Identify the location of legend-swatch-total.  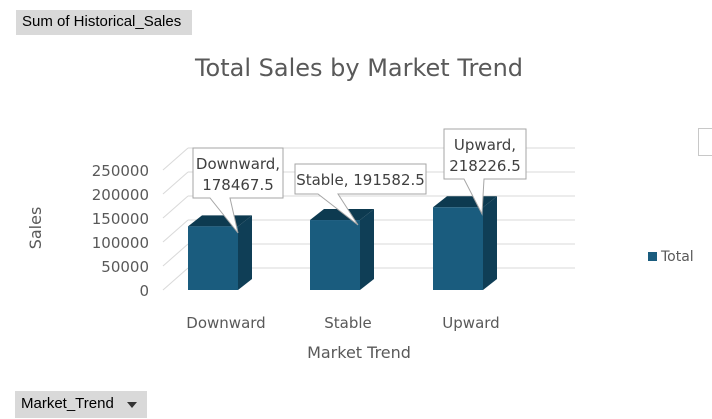
(652, 256).